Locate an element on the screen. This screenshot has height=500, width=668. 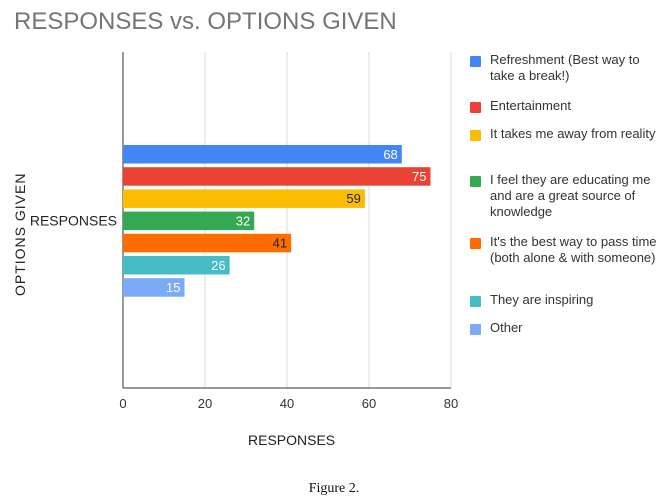
legend-label: It takes me away from reality is located at coordinates (573, 133).